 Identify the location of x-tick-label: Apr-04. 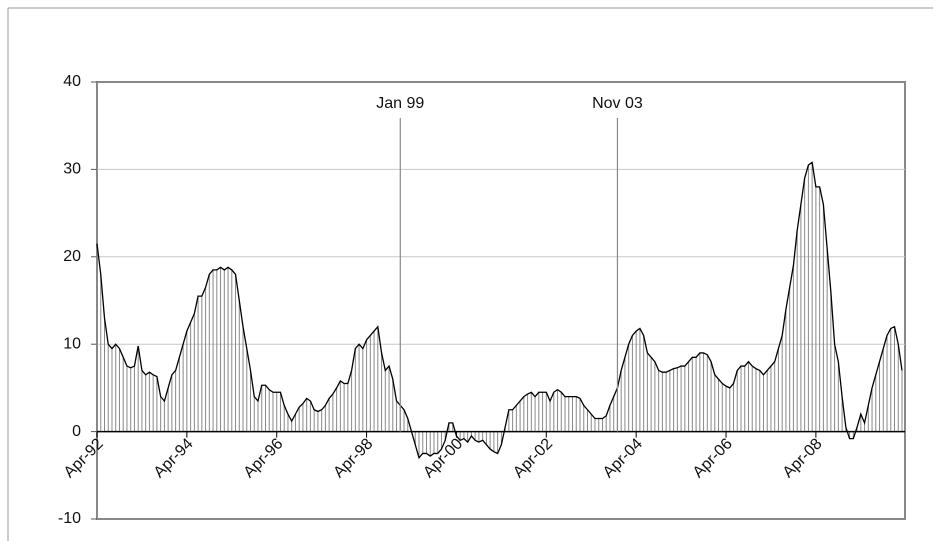
(623, 458).